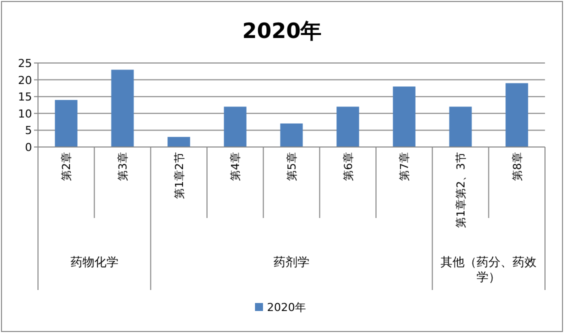 Image resolution: width=565 pixels, height=334 pixels. What do you see at coordinates (405, 166) in the screenshot?
I see `x-tick-label: 第7章` at bounding box center [405, 166].